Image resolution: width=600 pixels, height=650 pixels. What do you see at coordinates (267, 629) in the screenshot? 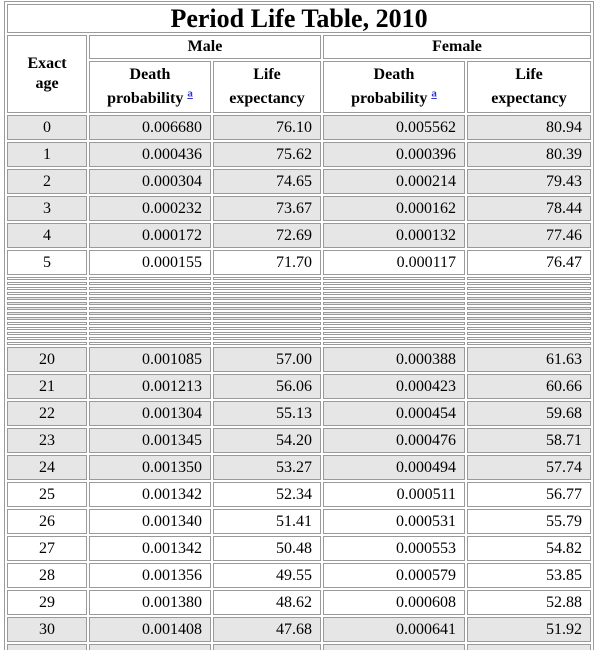
I see `male-life-expectancy-cell: 47.68` at bounding box center [267, 629].